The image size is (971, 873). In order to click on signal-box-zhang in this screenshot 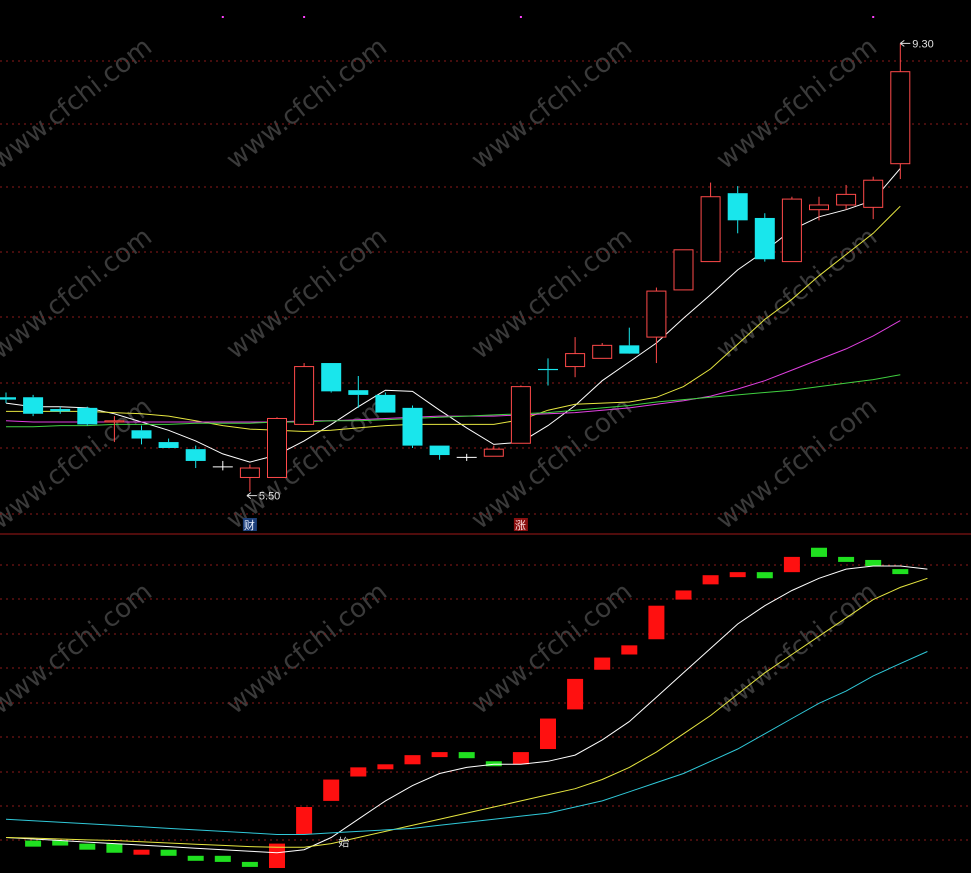, I will do `click(520, 524)`.